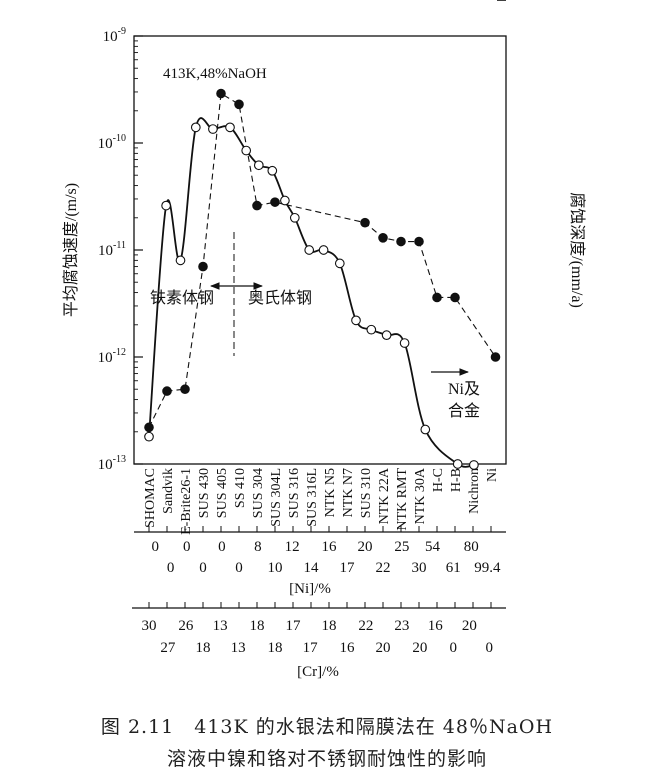 The image size is (654, 781). I want to click on right-tick-label: 101, so click(524, 2).